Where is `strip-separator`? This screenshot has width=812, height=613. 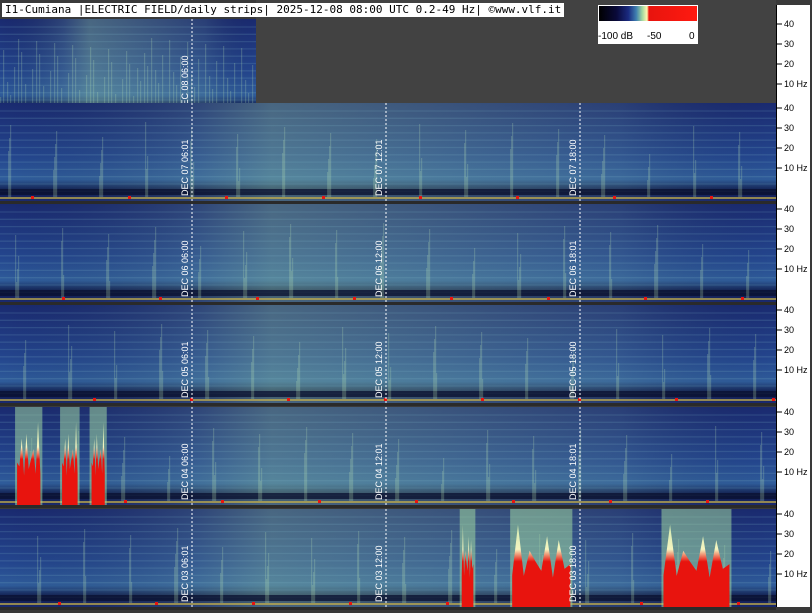 strip-separator is located at coordinates (388, 608).